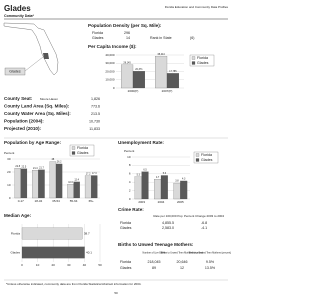  Describe the element at coordinates (154, 262) in the screenshot. I see `births-cell: 218,045` at that location.